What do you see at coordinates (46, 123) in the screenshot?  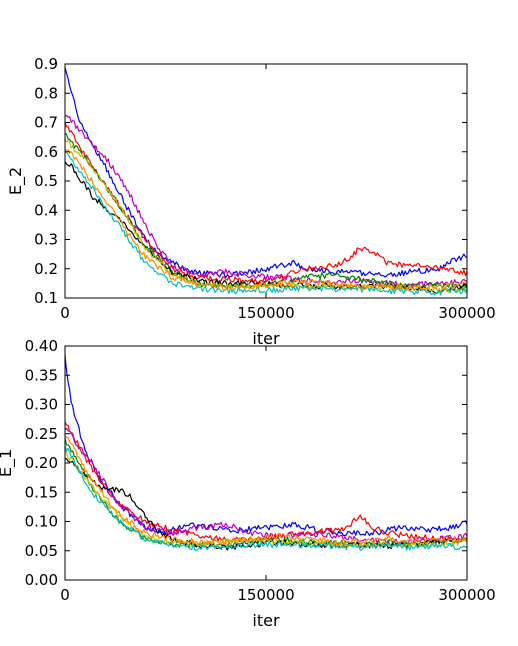 I see `chart-e2-y-tick-label: 0.7` at bounding box center [46, 123].